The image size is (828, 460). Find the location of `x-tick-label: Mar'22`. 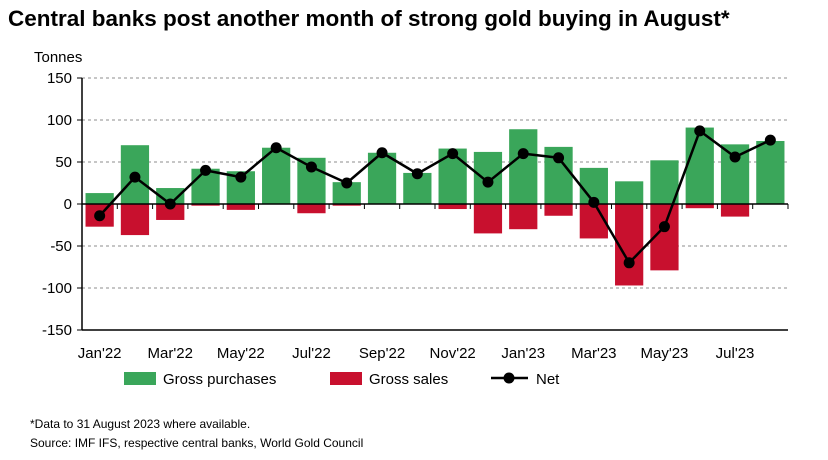

x-tick-label: Mar'22 is located at coordinates (170, 353).